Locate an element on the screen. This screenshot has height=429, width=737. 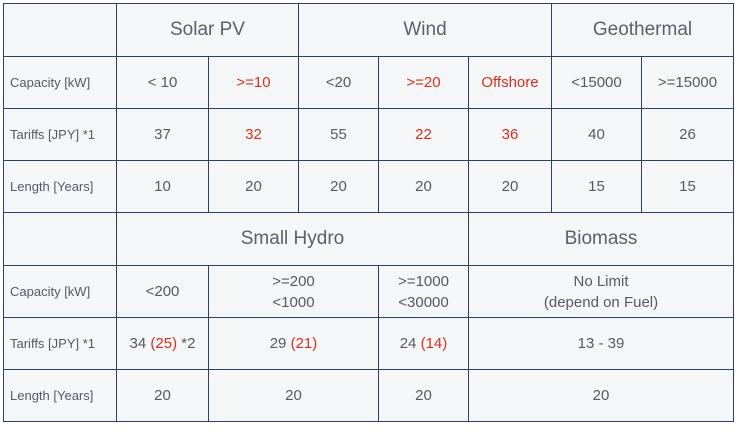
capacity-line: (depend on Fuel) is located at coordinates (601, 302).